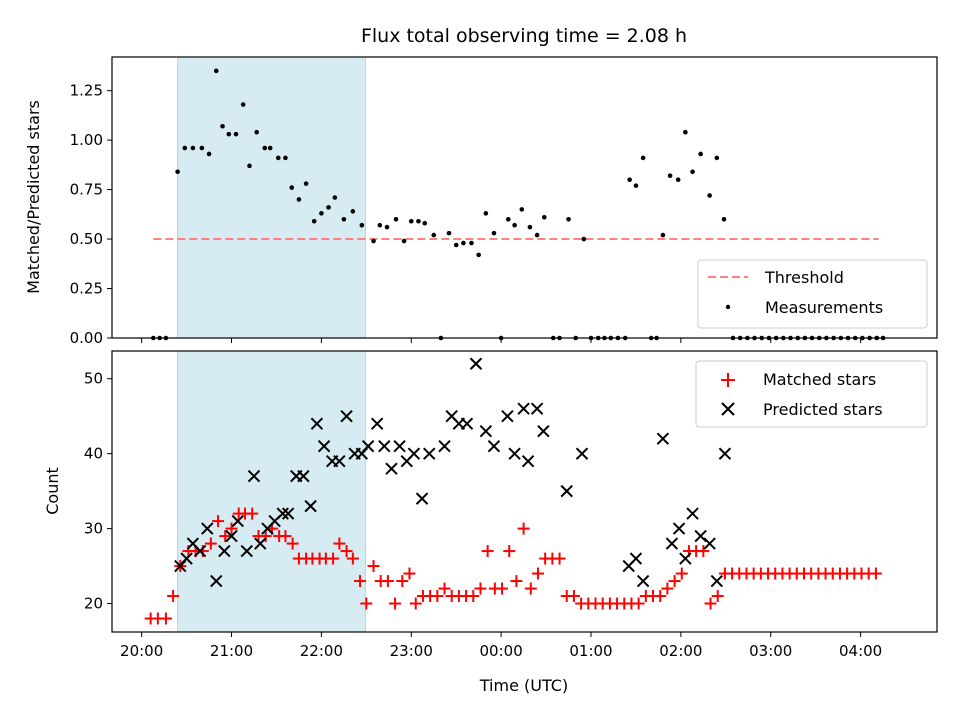  I want to click on legend-predicted-swatch, so click(728, 409).